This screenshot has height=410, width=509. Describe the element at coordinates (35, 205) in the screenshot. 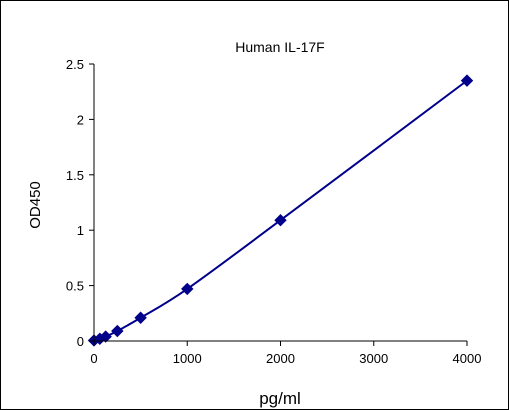

I see `y-axis-label: OD450` at that location.